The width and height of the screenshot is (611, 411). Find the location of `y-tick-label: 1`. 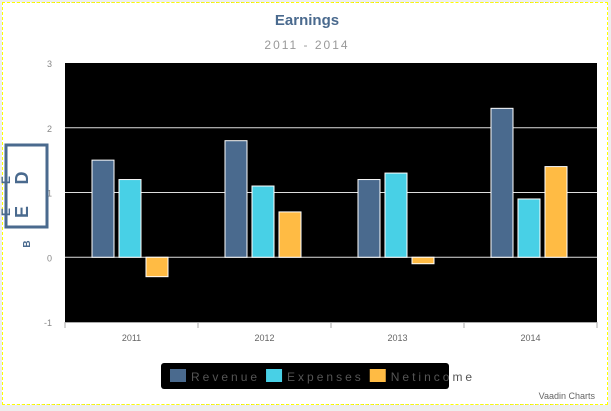

y-tick-label: 1 is located at coordinates (49, 194).